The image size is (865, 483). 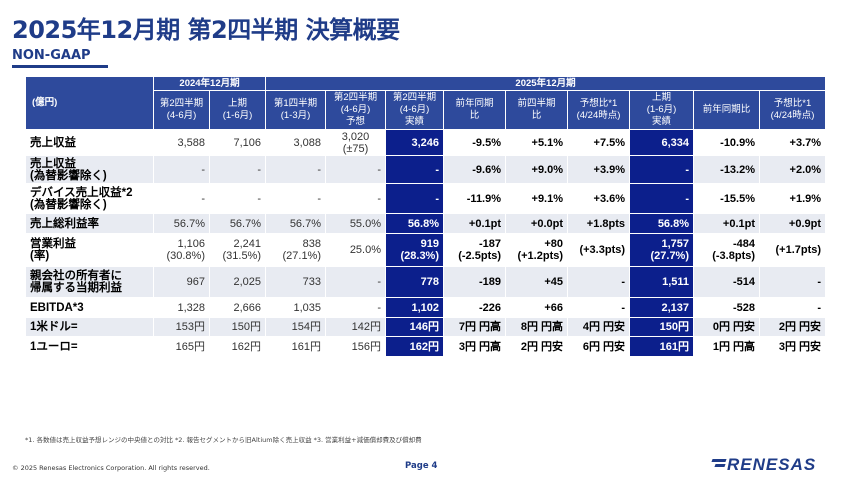 I want to click on page-subtitle: NON-GAAP, so click(x=51, y=55).